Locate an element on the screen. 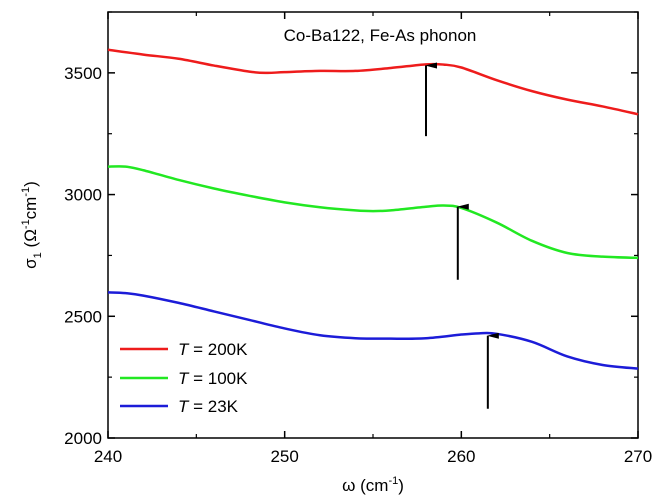 This screenshot has width=660, height=497. legend-label-23k: T = 23K is located at coordinates (208, 406).